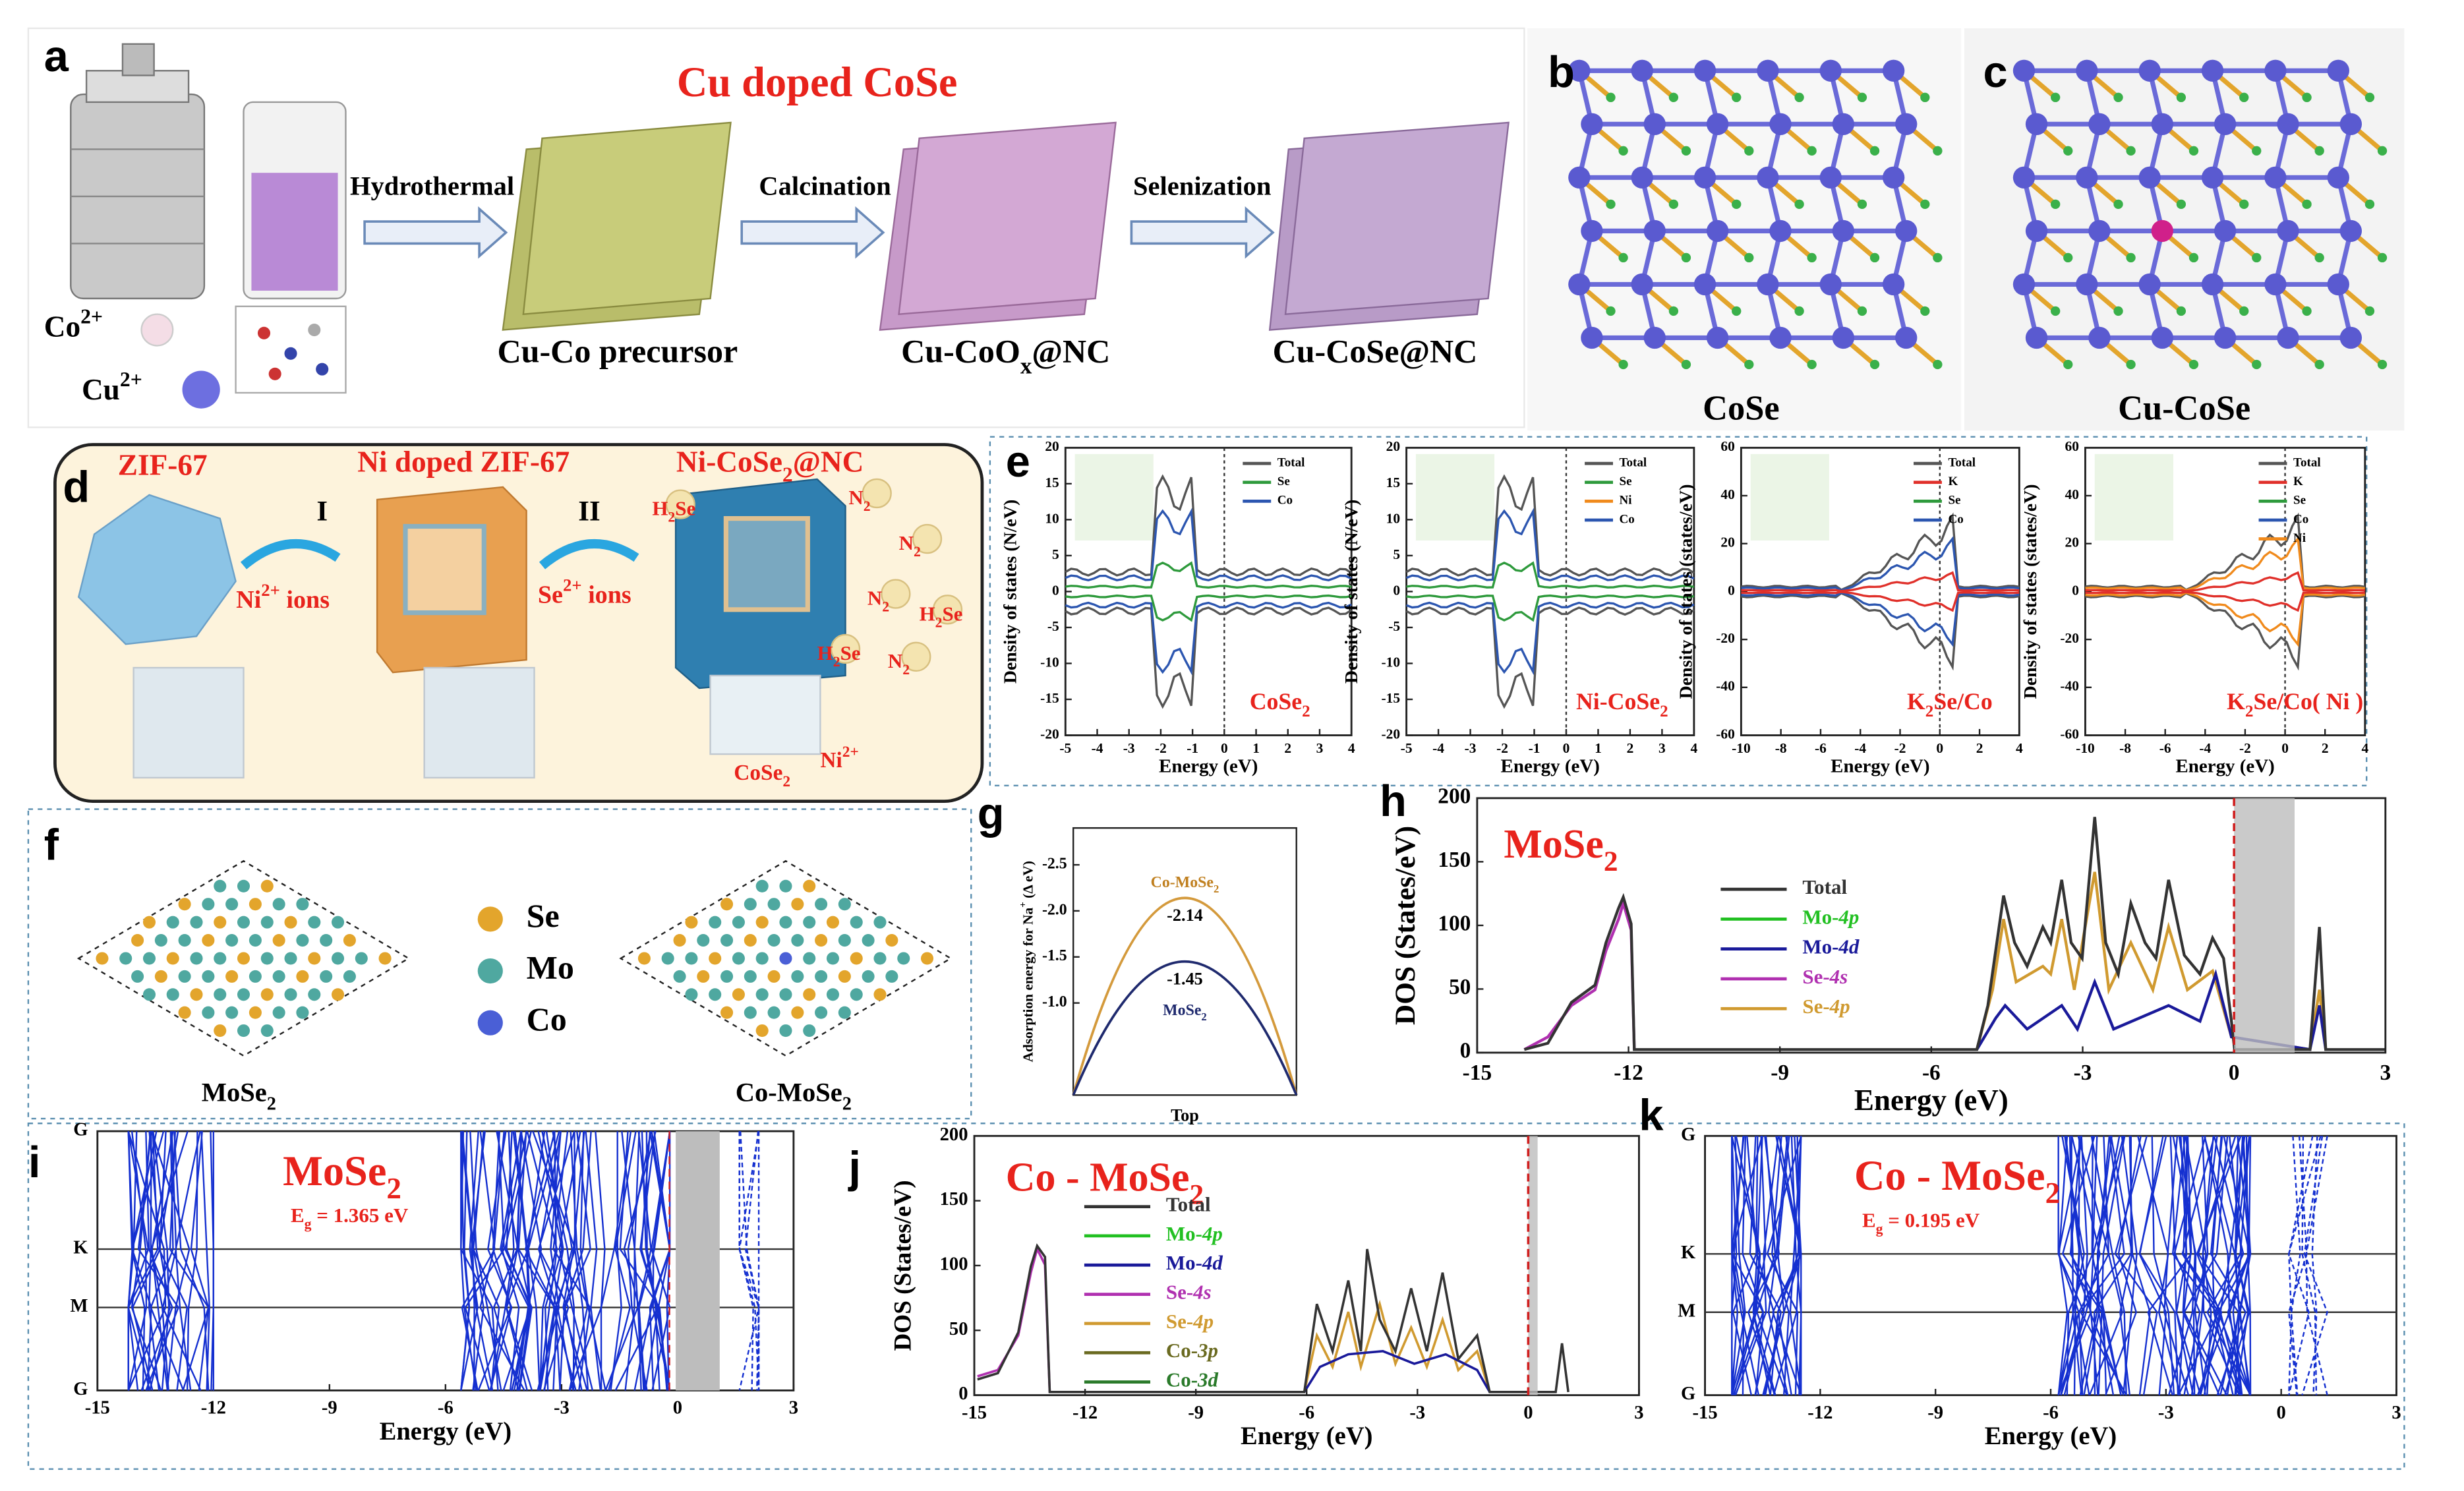 The height and width of the screenshot is (1491, 2464). What do you see at coordinates (1052, 518) in the screenshot?
I see `y-tick-label: 10` at bounding box center [1052, 518].